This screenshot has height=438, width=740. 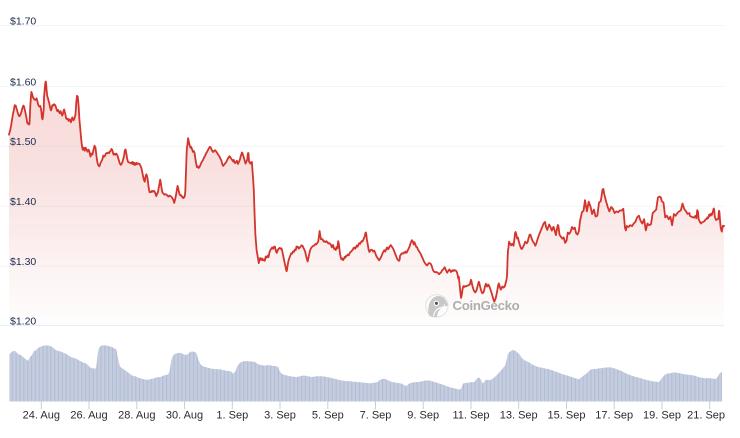 What do you see at coordinates (423, 416) in the screenshot?
I see `svg-text: 9. Sep` at bounding box center [423, 416].